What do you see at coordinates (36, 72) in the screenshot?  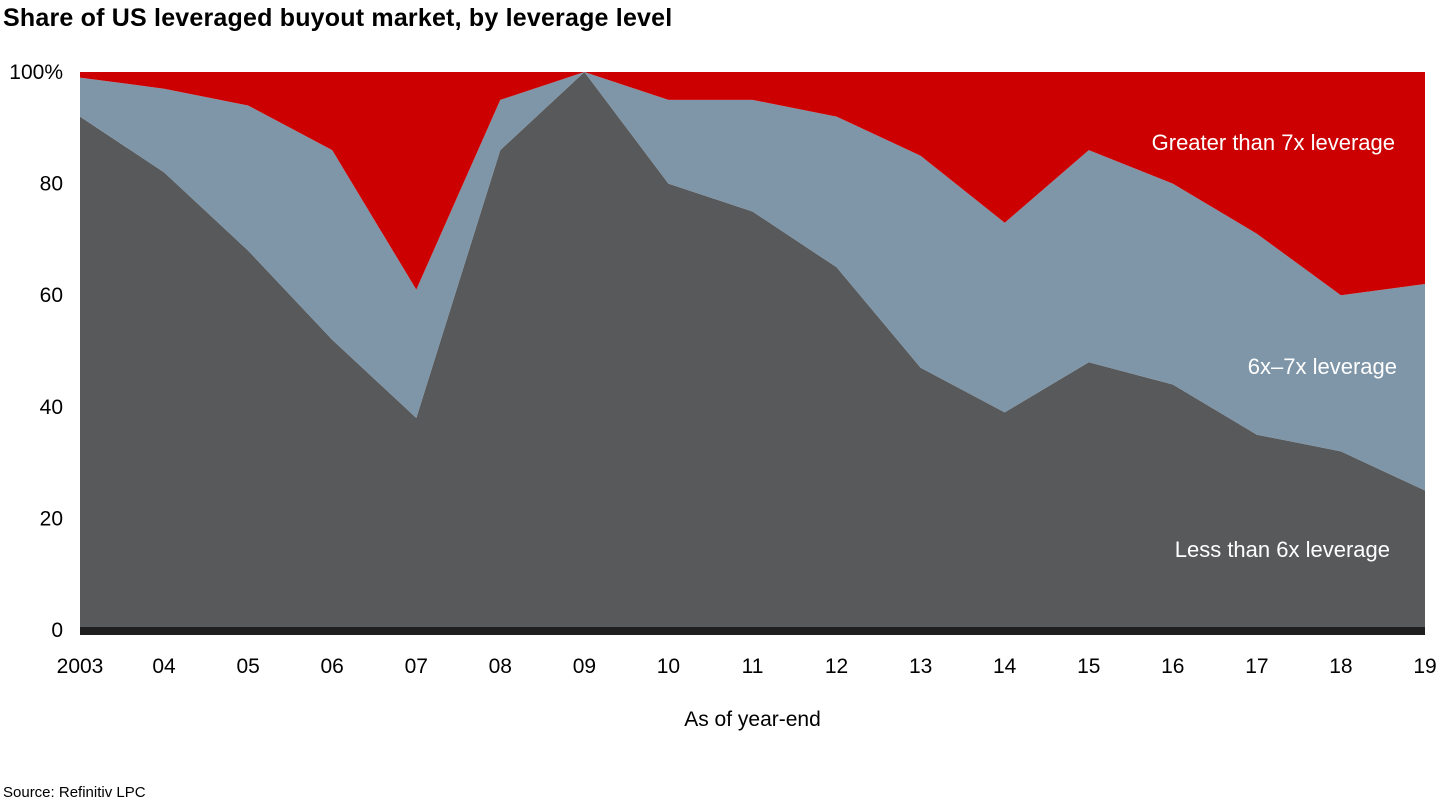 I see `y-tick-label: 100%` at bounding box center [36, 72].